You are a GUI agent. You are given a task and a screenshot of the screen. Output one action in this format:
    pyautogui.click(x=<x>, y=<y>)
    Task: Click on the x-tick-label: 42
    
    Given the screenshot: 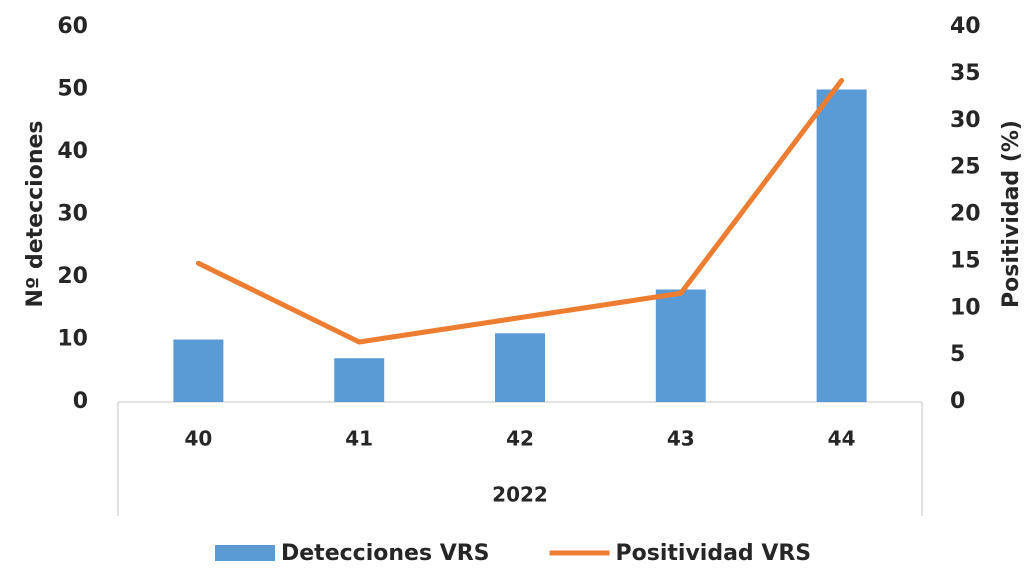 What is the action you would take?
    pyautogui.click(x=520, y=439)
    